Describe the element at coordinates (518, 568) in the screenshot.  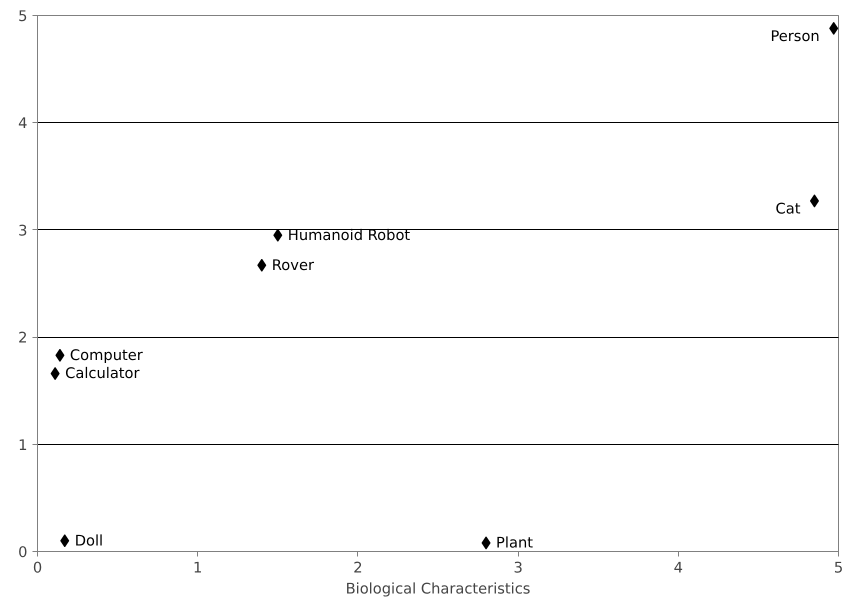
I see `x-tick-label: 3` at that location.